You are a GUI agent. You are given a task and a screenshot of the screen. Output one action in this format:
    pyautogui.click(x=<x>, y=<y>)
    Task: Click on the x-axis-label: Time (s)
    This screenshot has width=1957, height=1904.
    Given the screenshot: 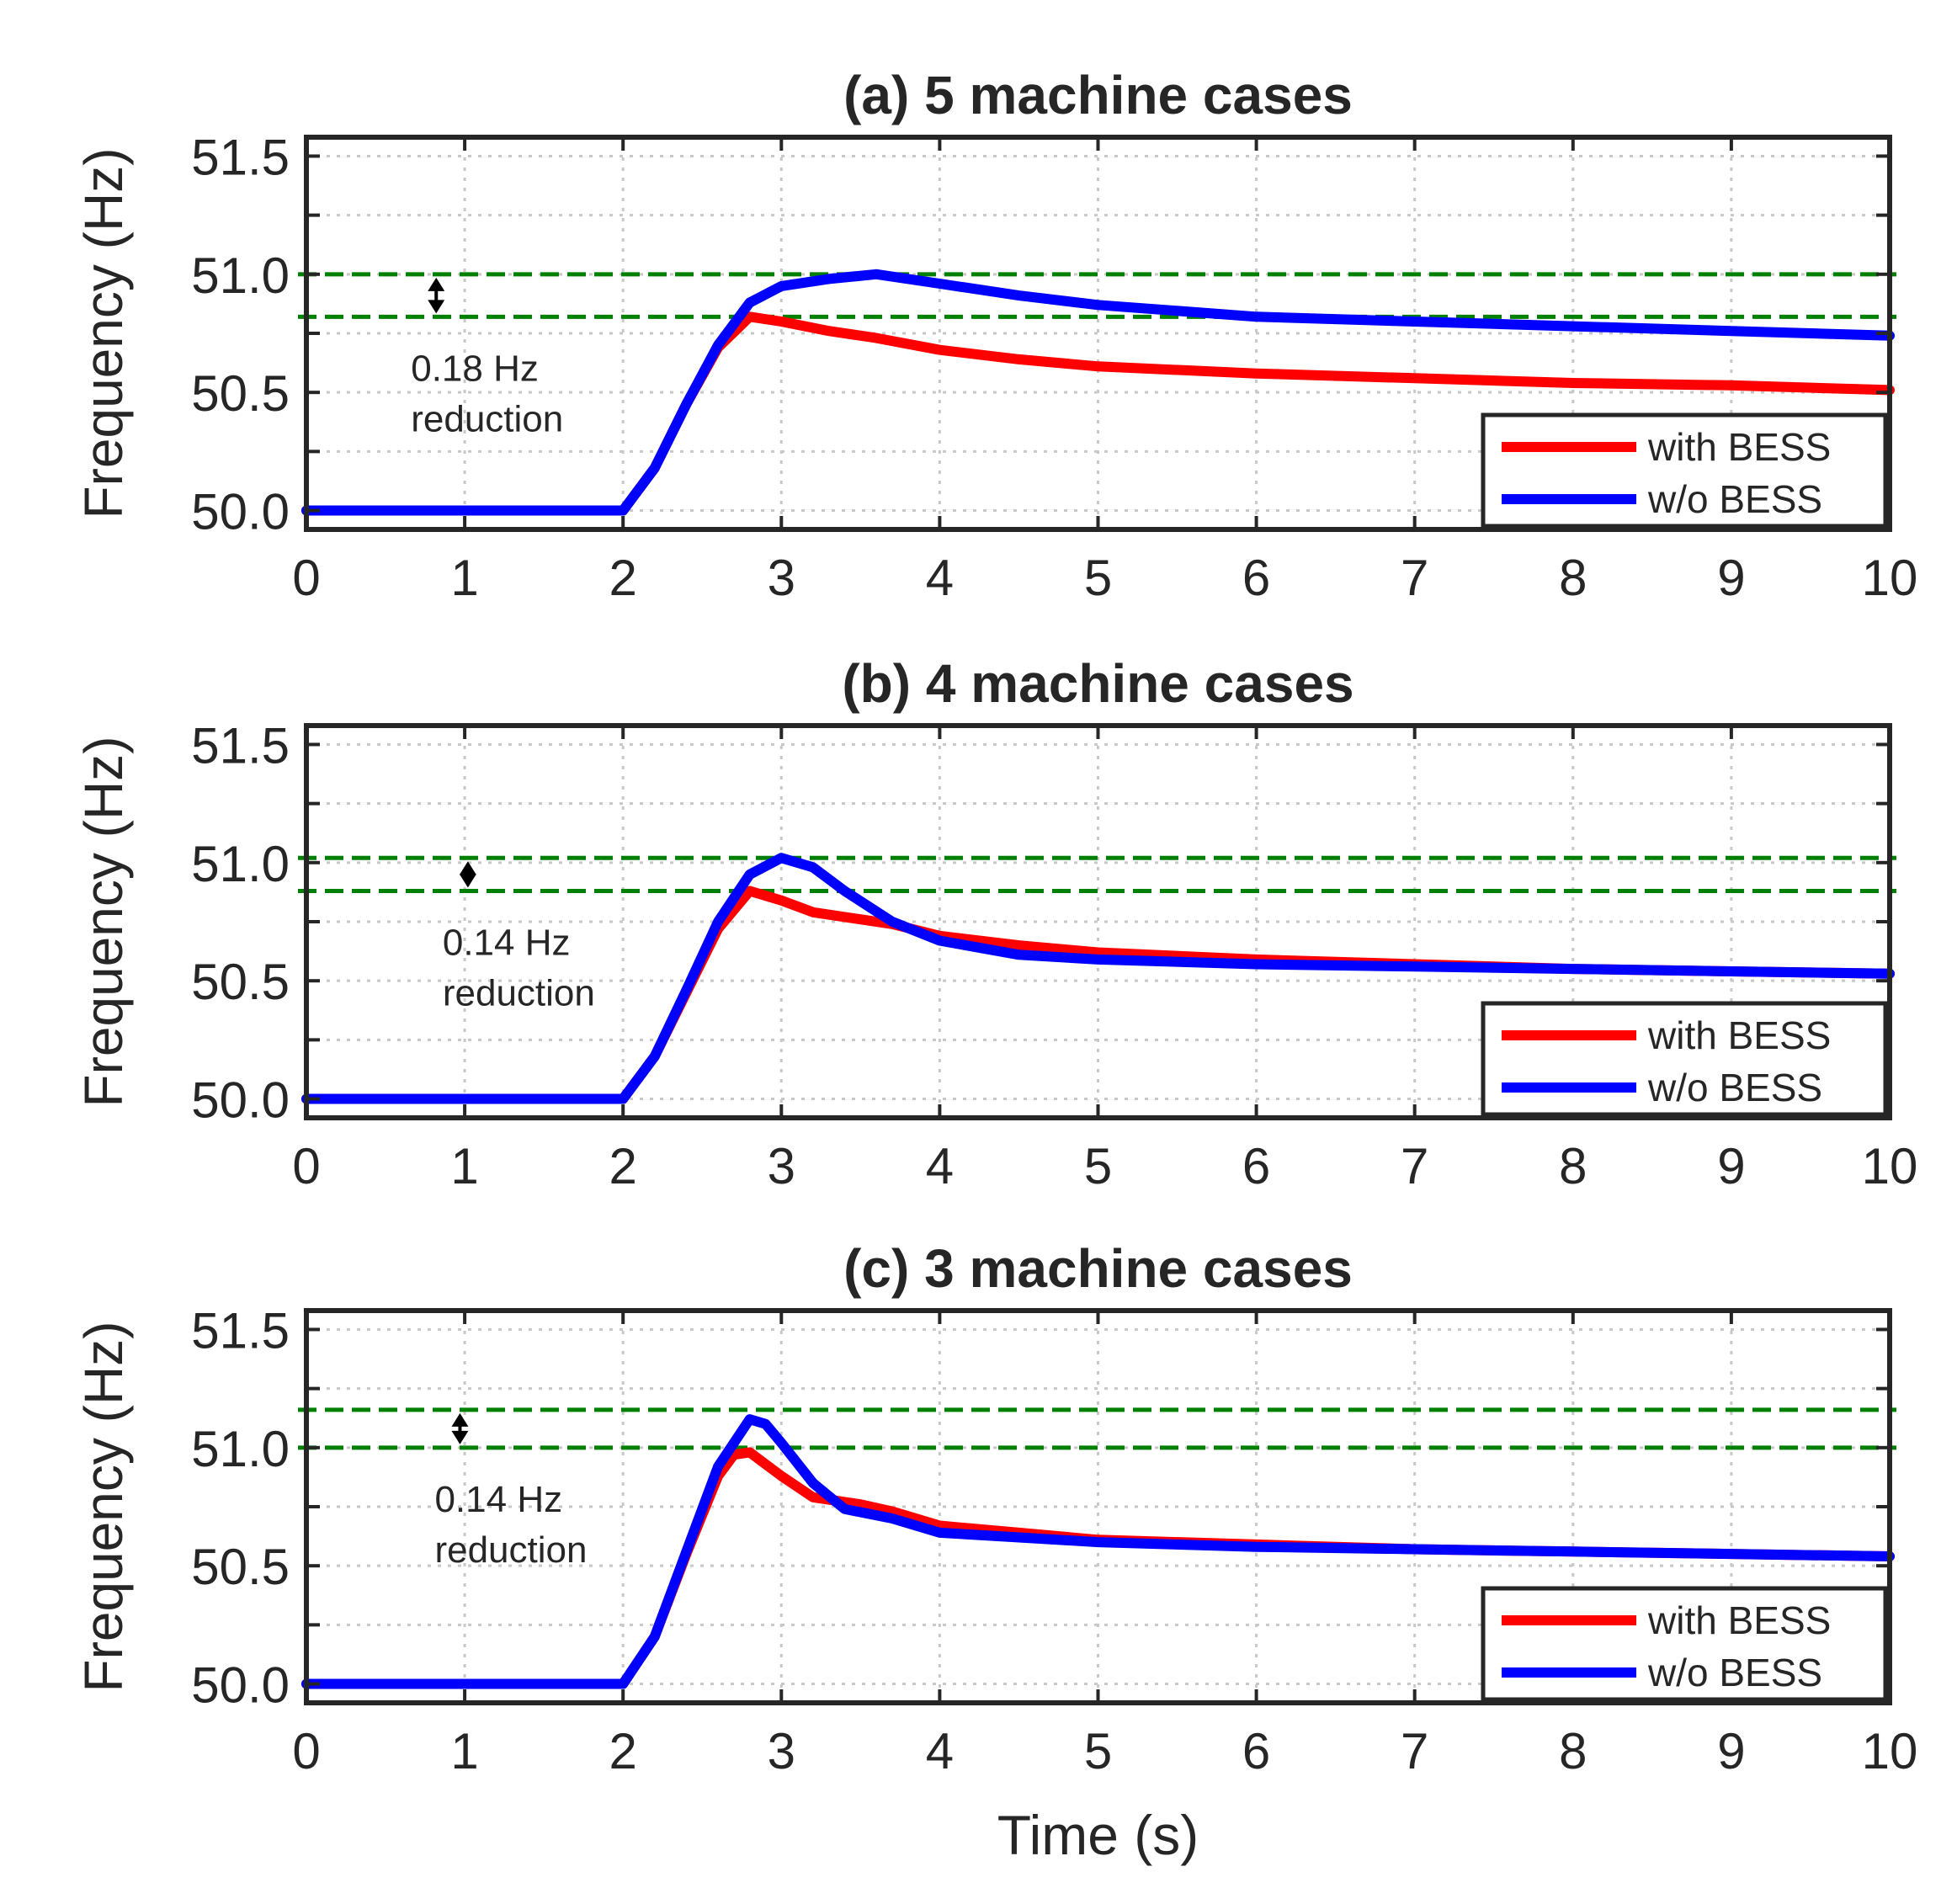 What is the action you would take?
    pyautogui.click(x=1098, y=1835)
    